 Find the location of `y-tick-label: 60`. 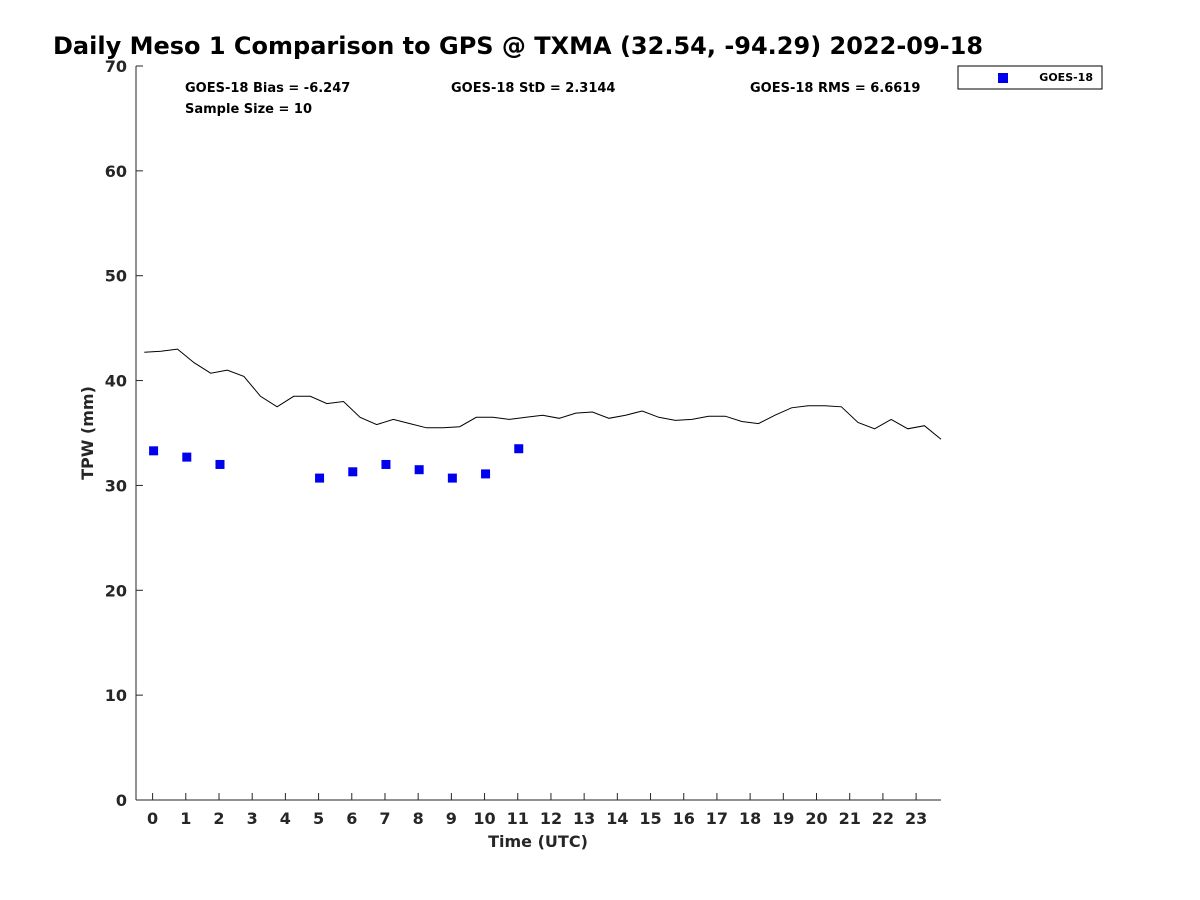

y-tick-label: 60 is located at coordinates (116, 171).